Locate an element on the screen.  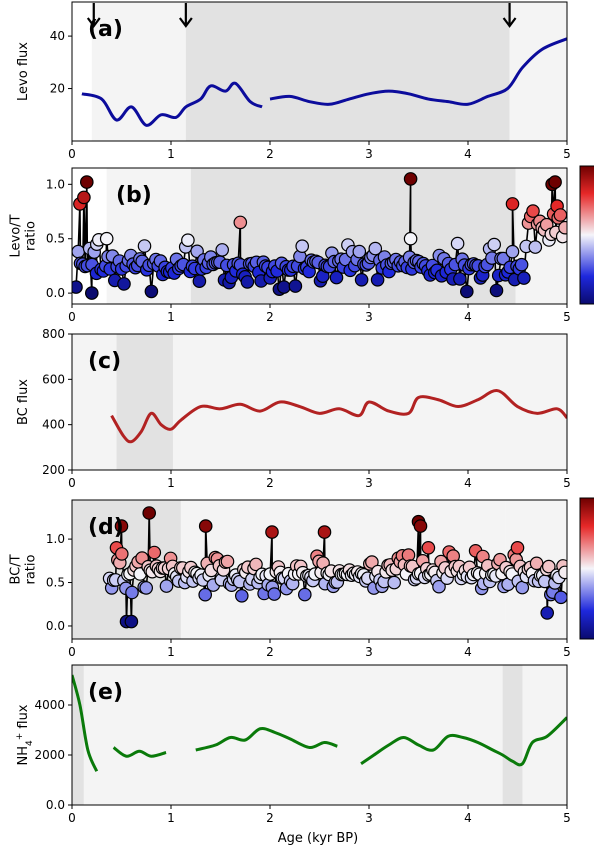
event-arrow-head is located at coordinates (93, 22).